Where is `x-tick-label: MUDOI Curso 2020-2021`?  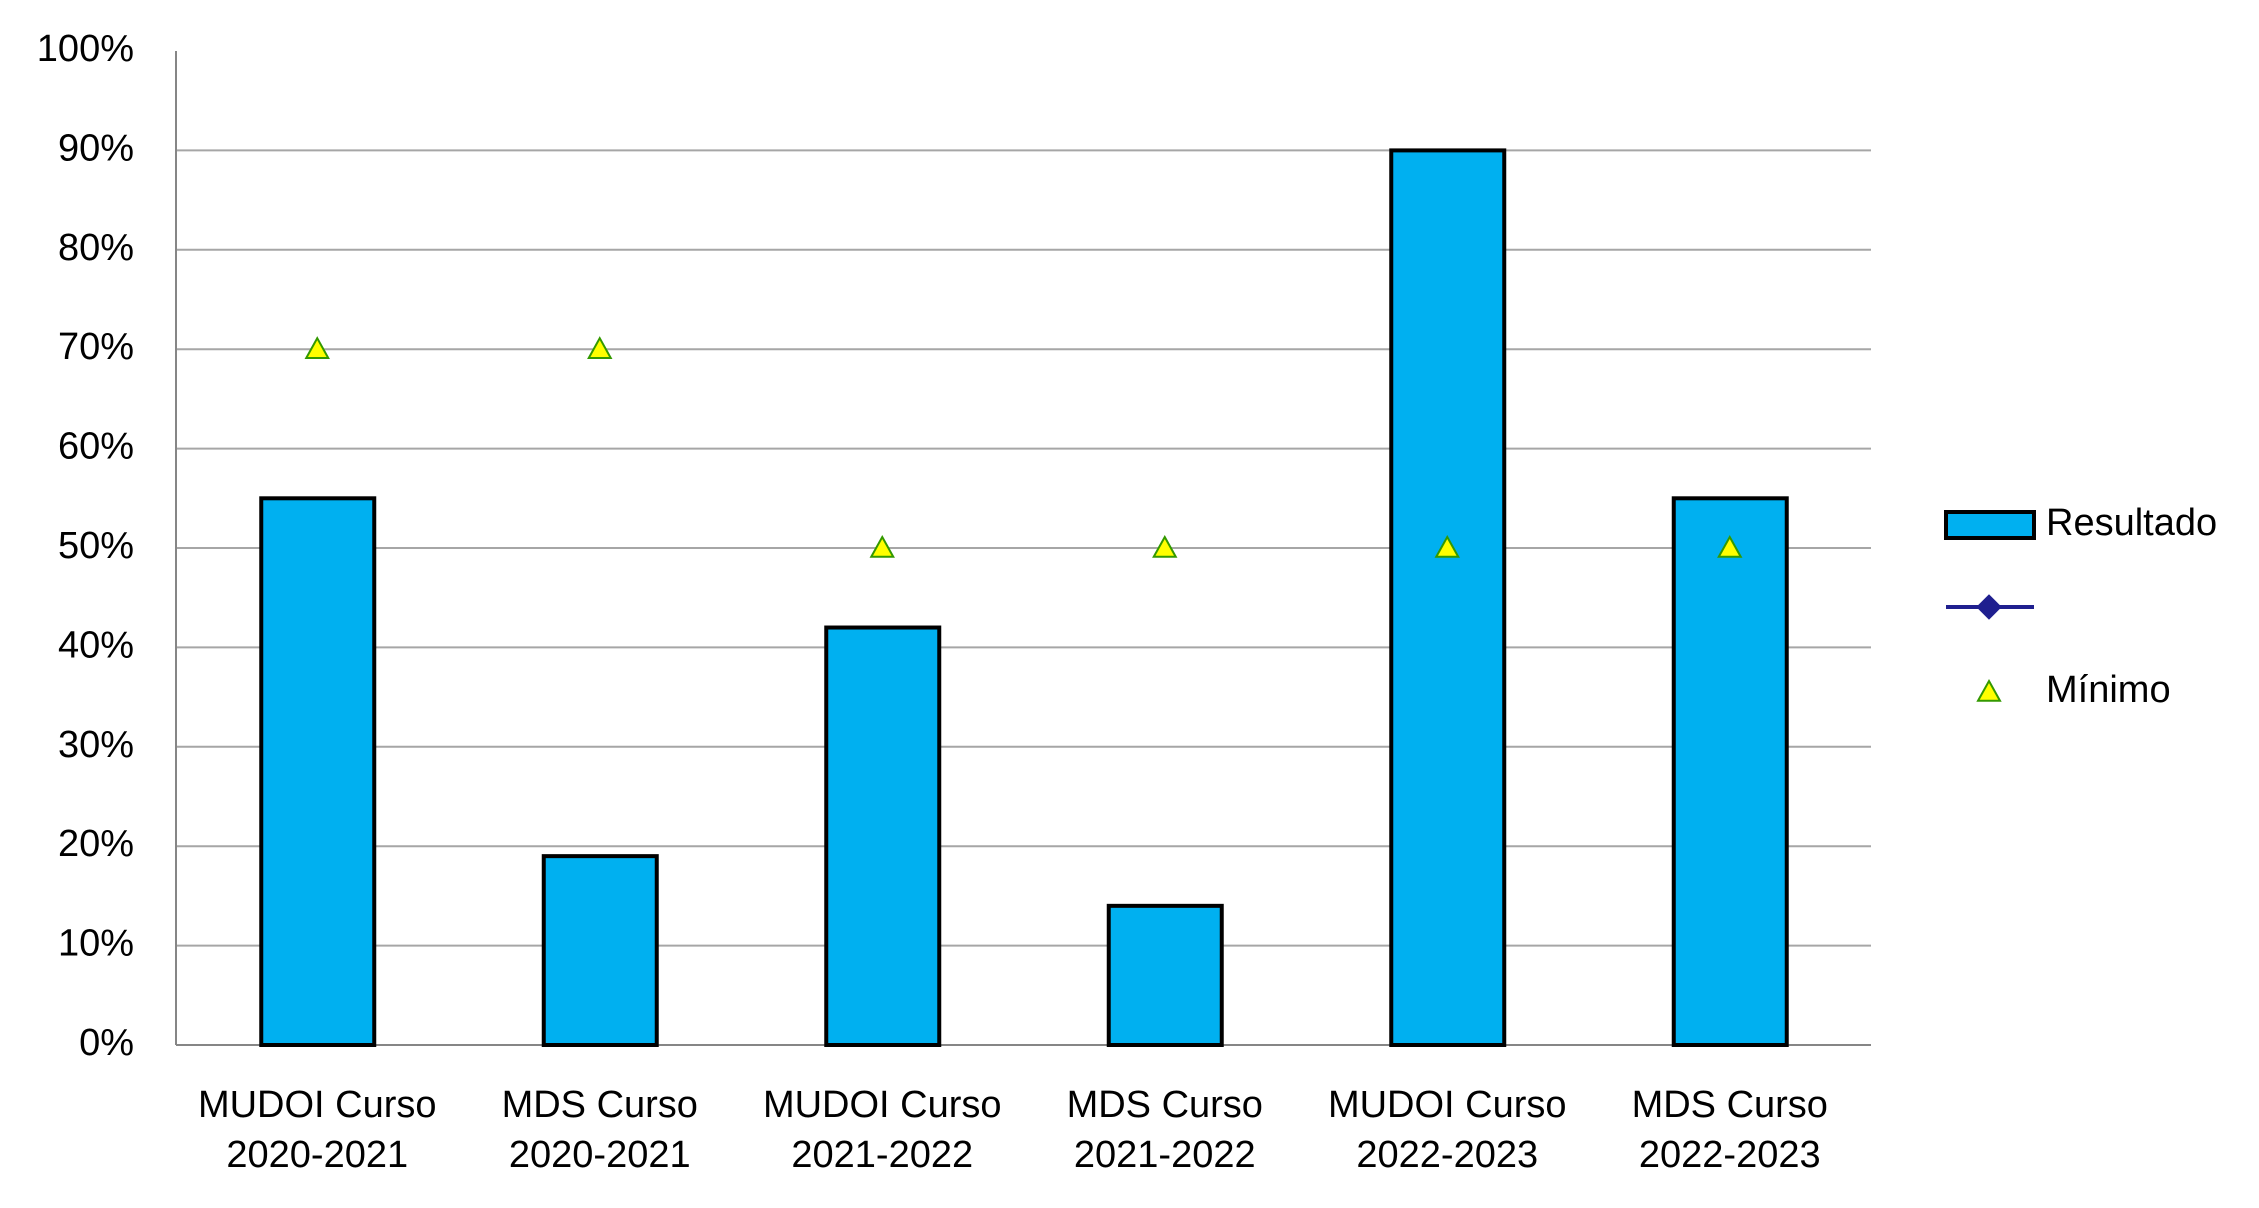
x-tick-label: MUDOI Curso 2020-2021 is located at coordinates (317, 1130).